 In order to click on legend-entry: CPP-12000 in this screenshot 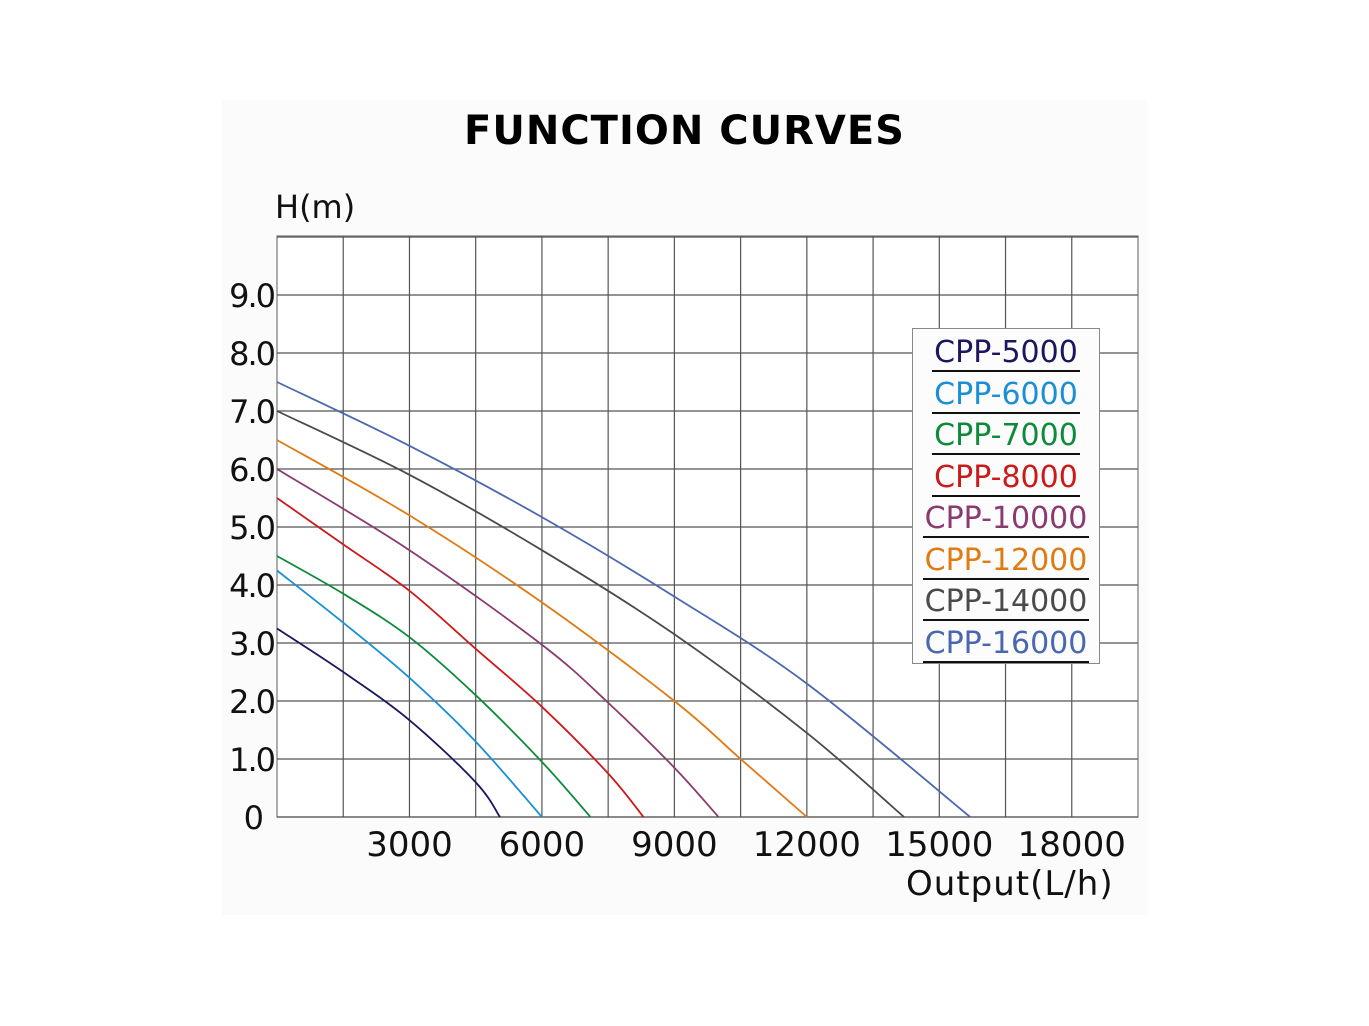, I will do `click(1006, 564)`.